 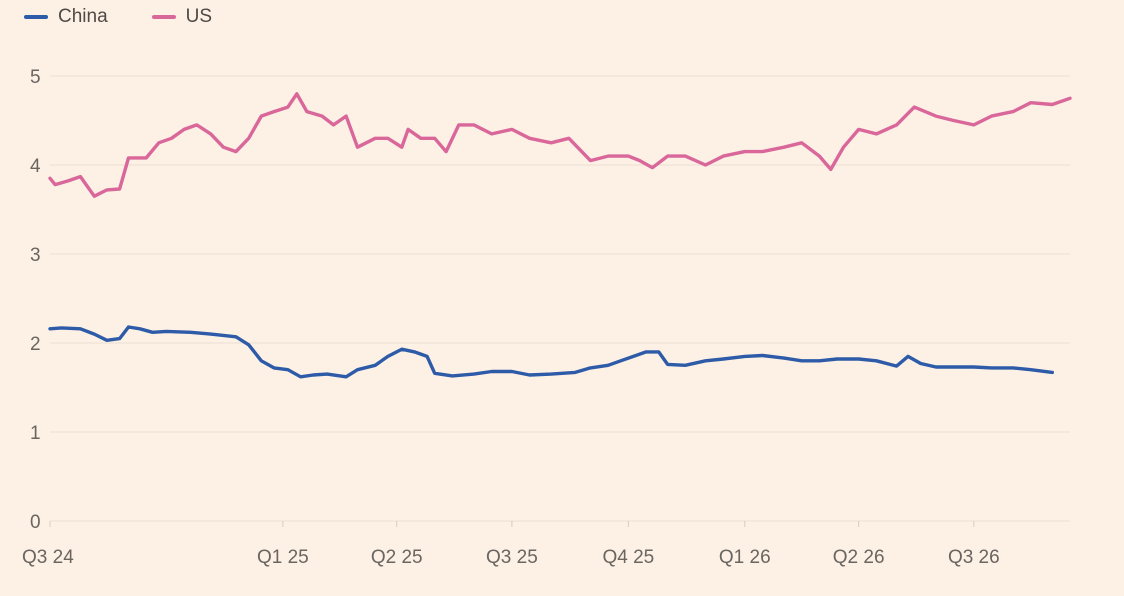 What do you see at coordinates (35, 433) in the screenshot?
I see `y-tick-label-1: 1` at bounding box center [35, 433].